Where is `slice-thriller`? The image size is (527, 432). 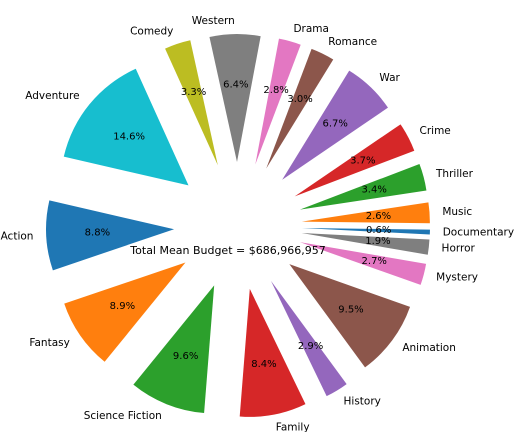
slice-thriller is located at coordinates (363, 186).